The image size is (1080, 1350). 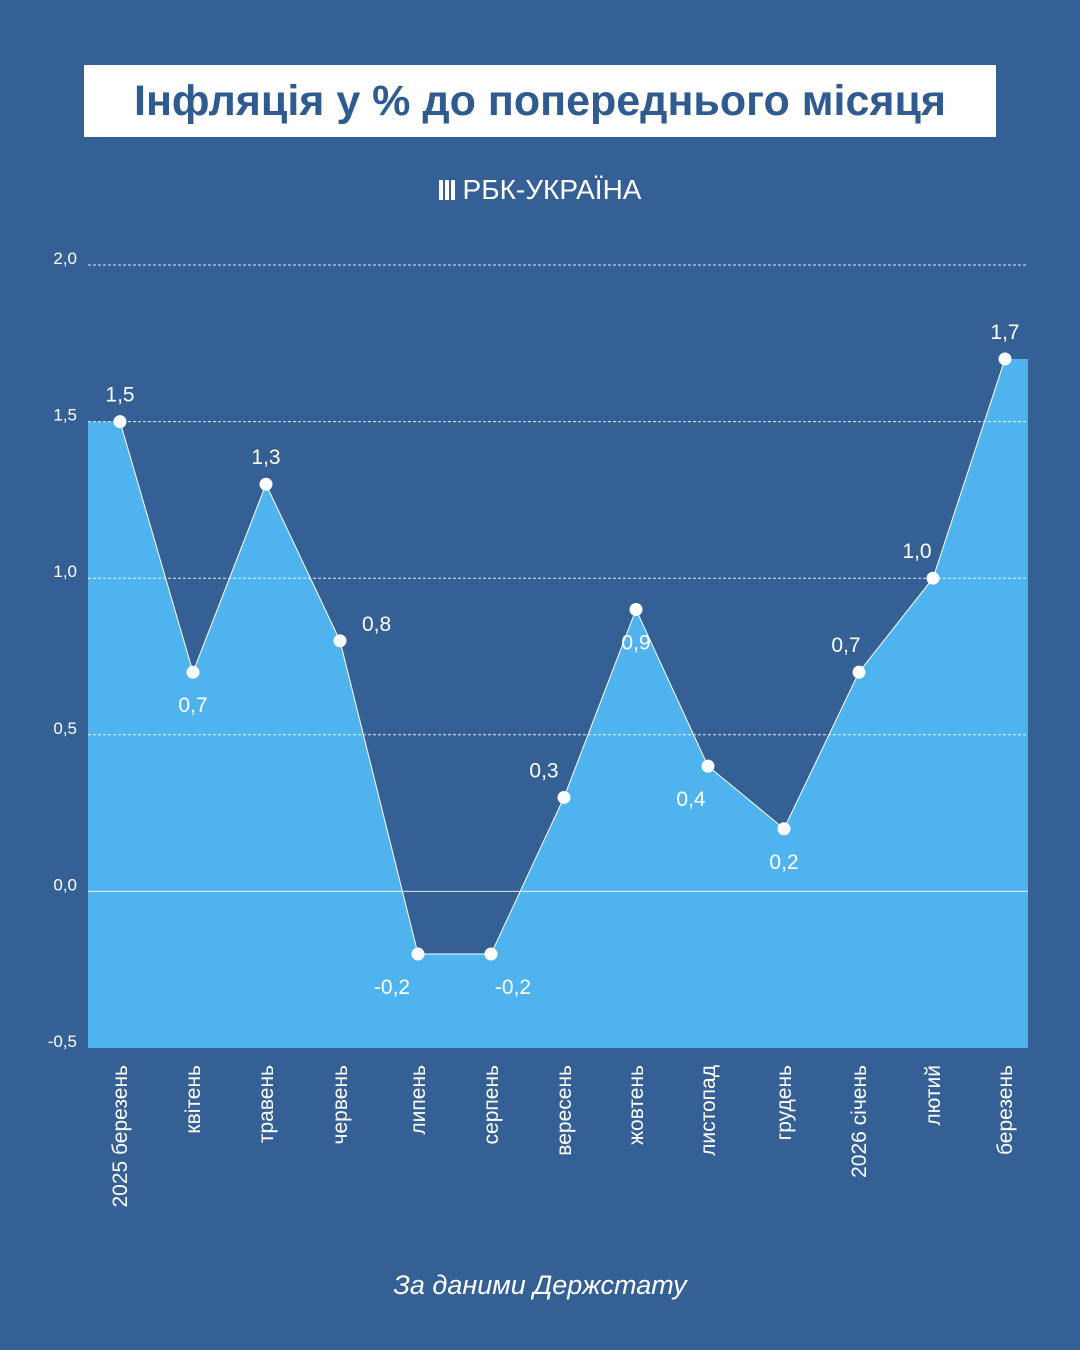 I want to click on data-label: 1,3, so click(x=265, y=457).